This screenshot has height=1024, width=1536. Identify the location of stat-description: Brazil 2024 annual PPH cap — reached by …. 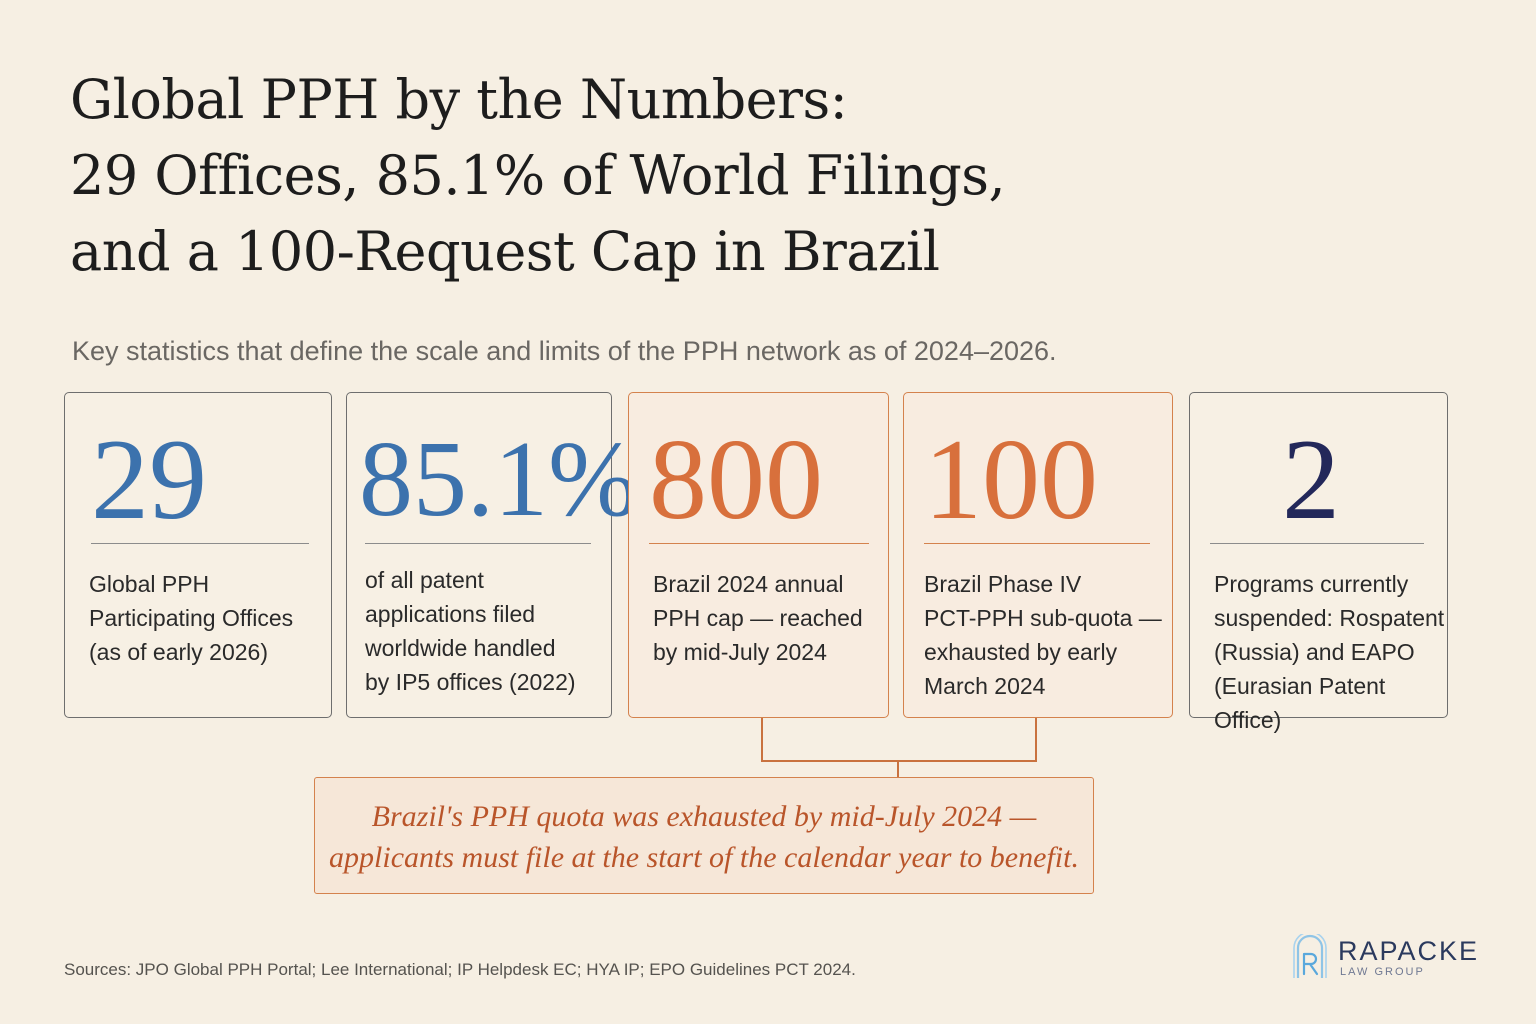
(758, 618).